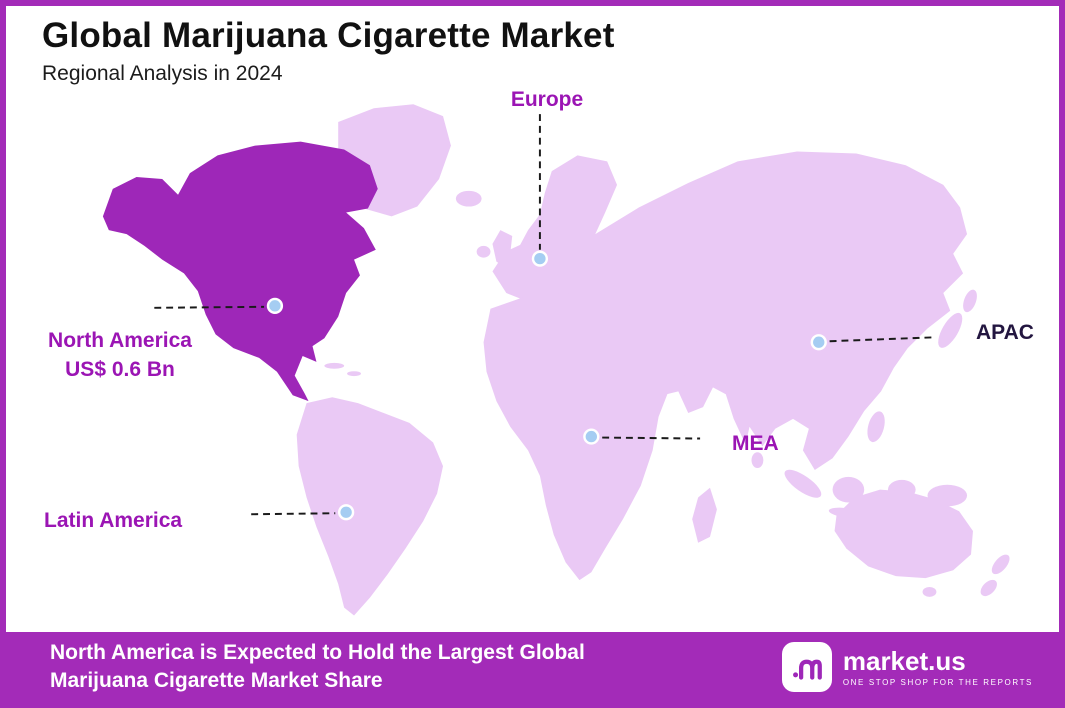 The image size is (1065, 708). I want to click on iceland-shape, so click(468, 198).